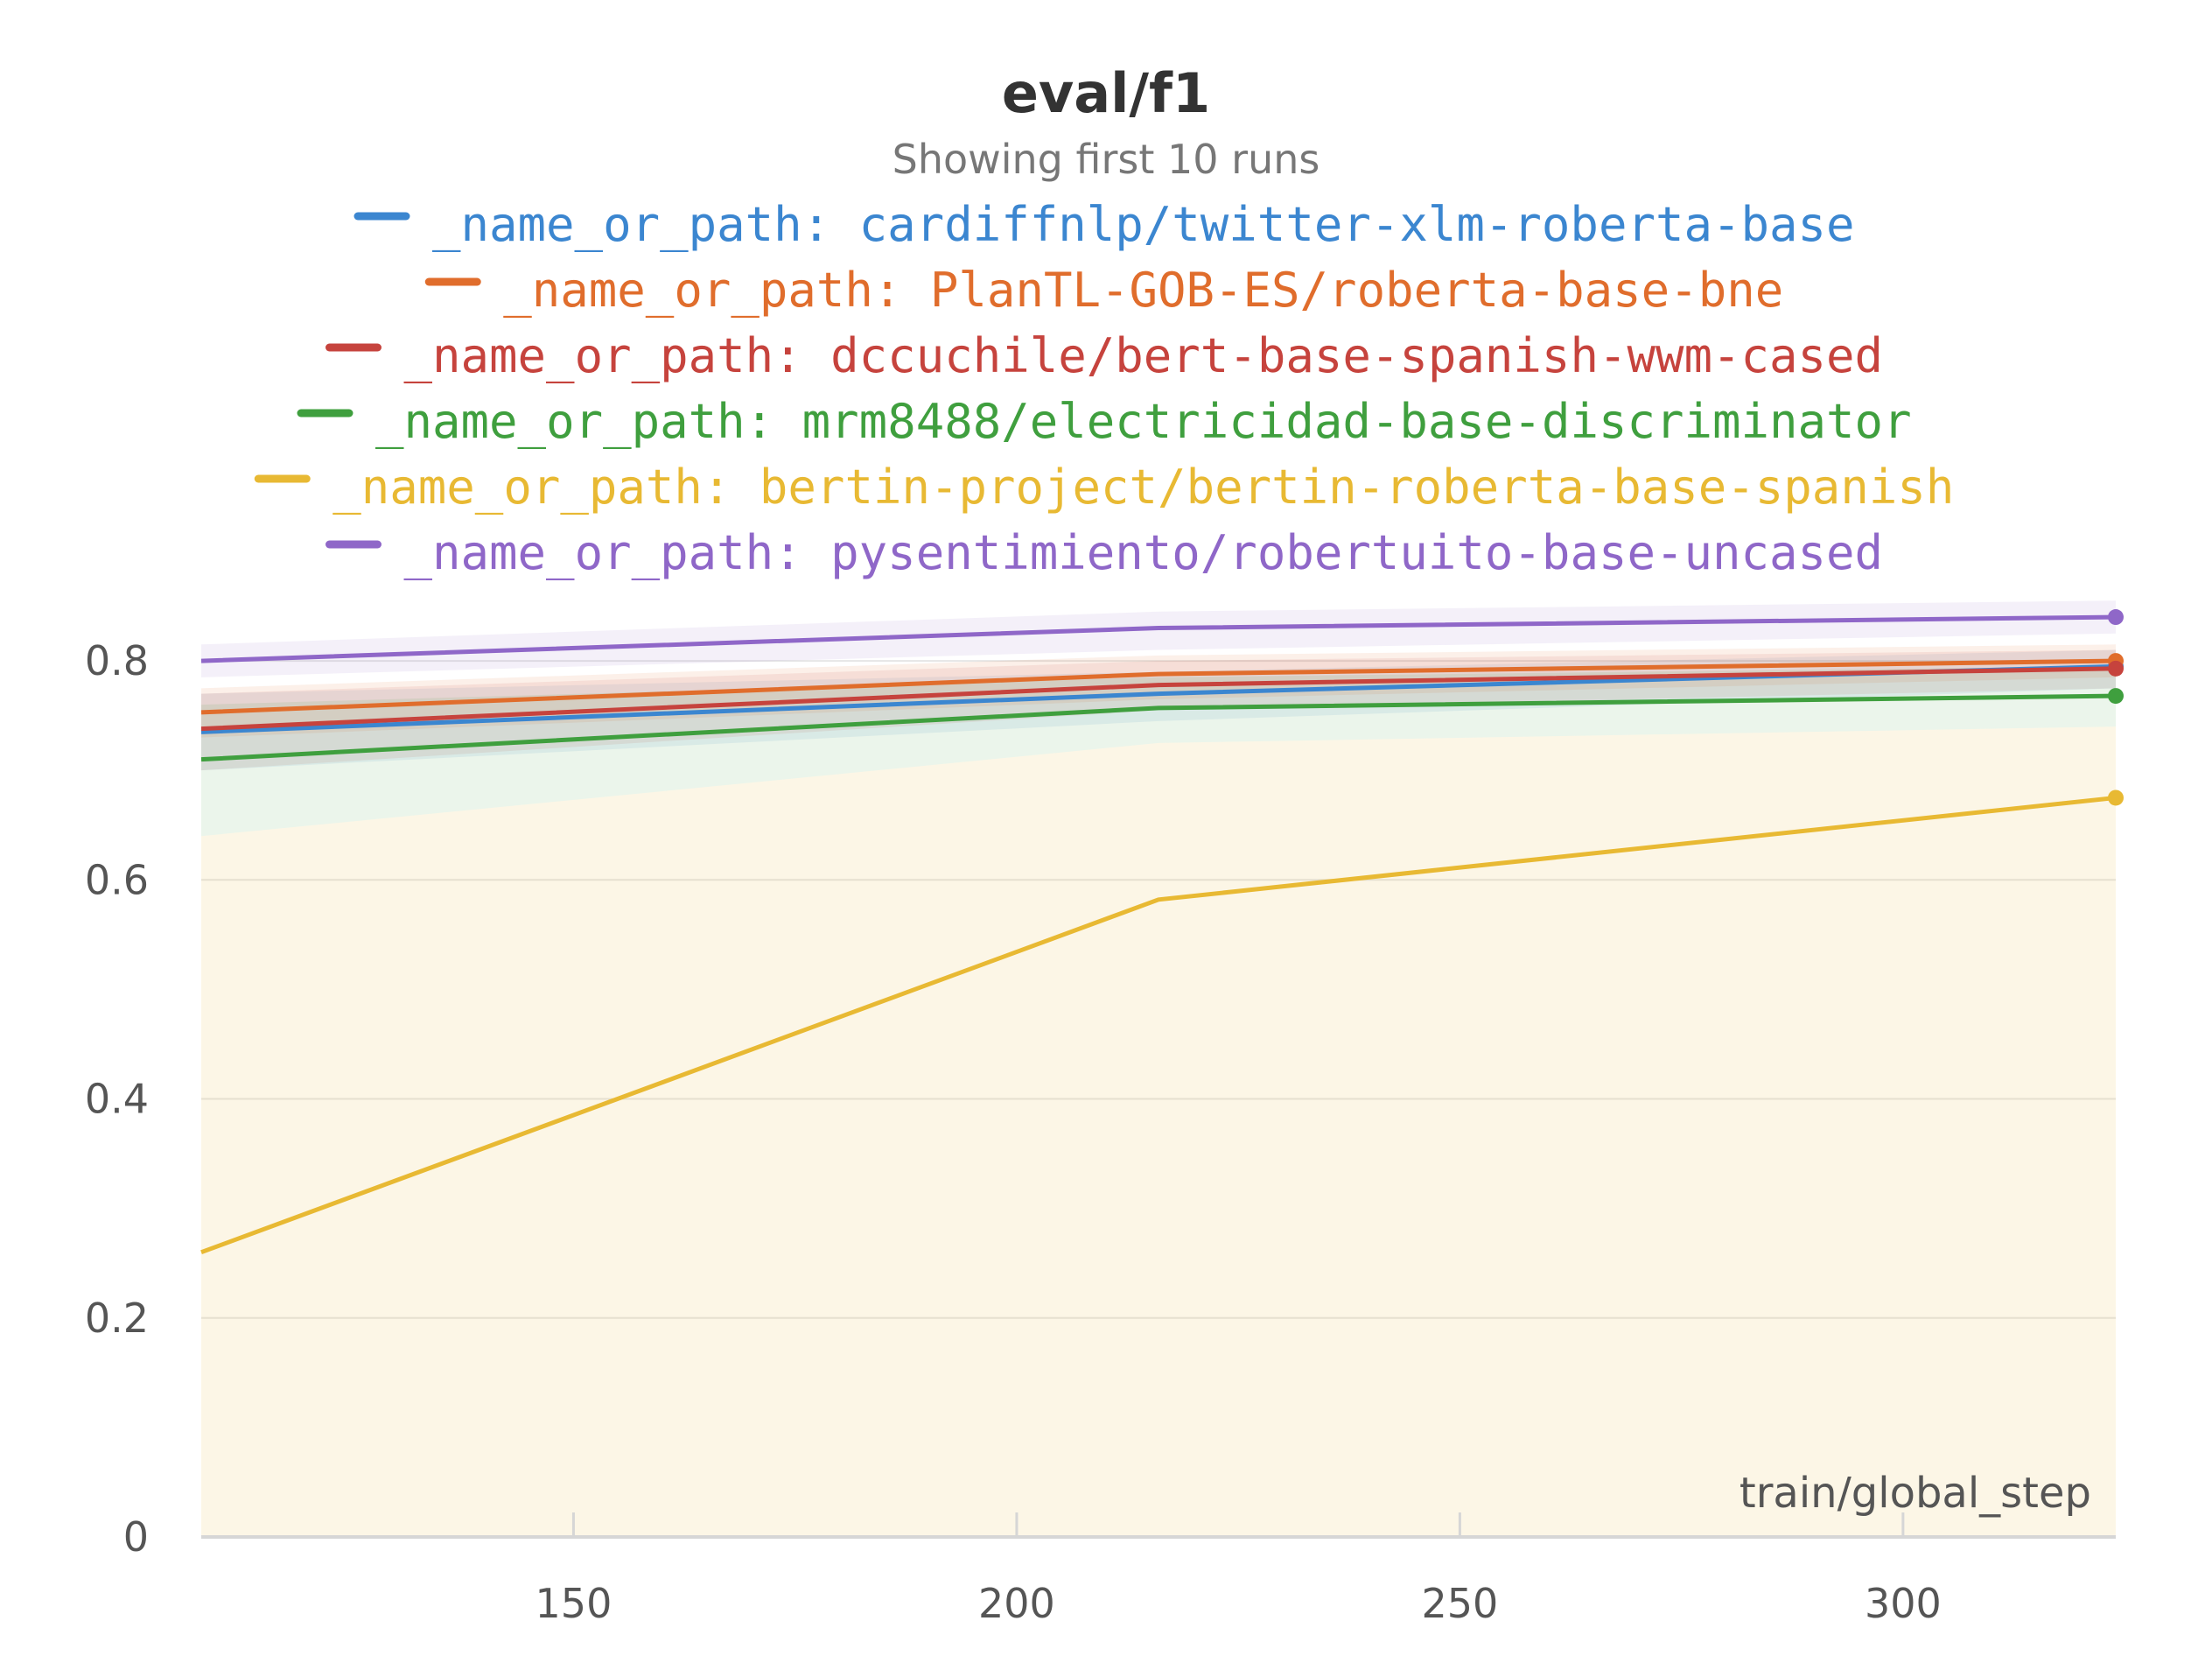 The height and width of the screenshot is (1677, 2212). Describe the element at coordinates (117, 660) in the screenshot. I see `y-tick-label-4: 0.8` at that location.